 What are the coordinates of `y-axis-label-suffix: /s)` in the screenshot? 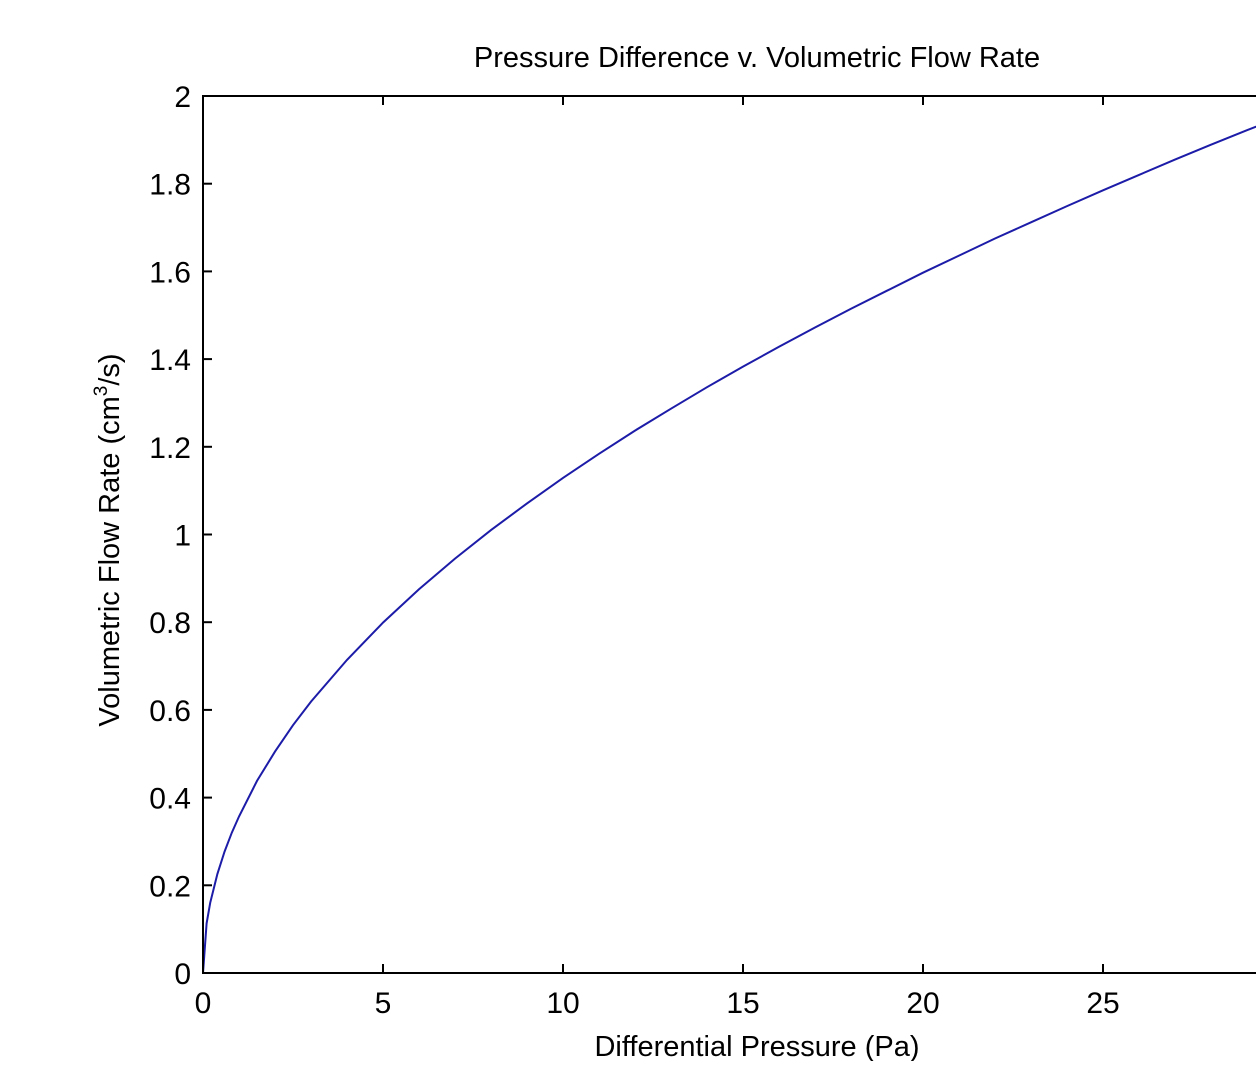 It's located at (110, 369).